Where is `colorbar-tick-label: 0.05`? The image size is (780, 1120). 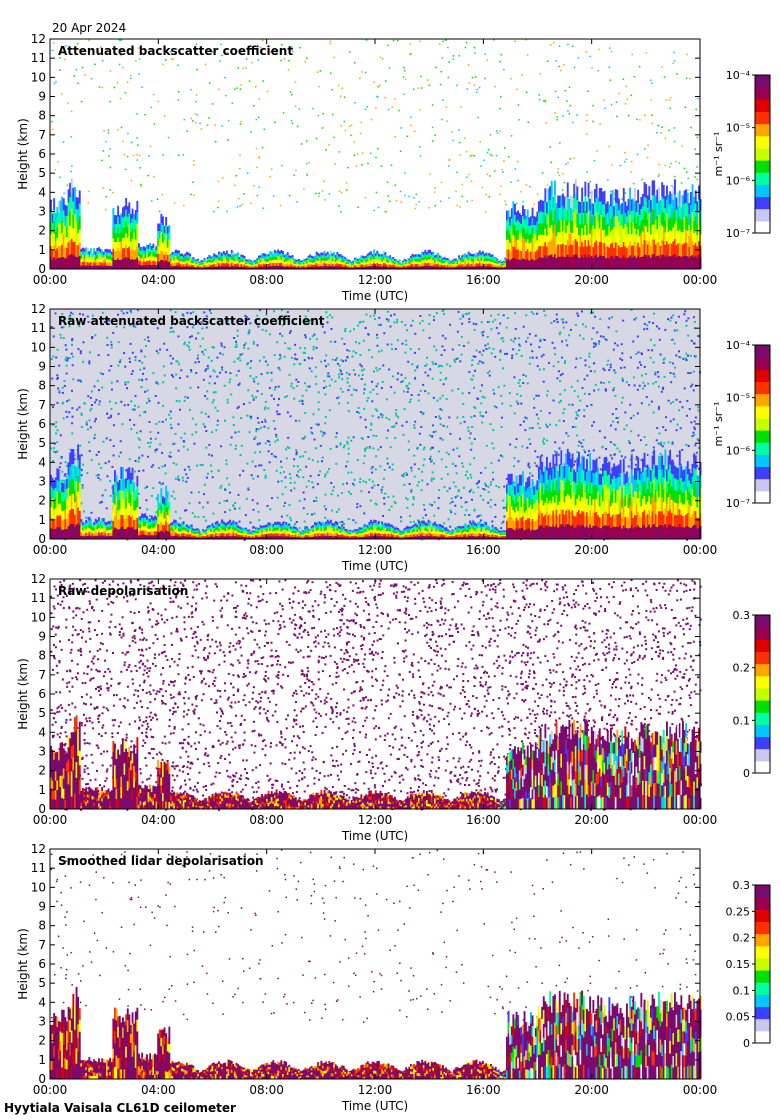
colorbar-tick-label: 0.05 is located at coordinates (738, 1017).